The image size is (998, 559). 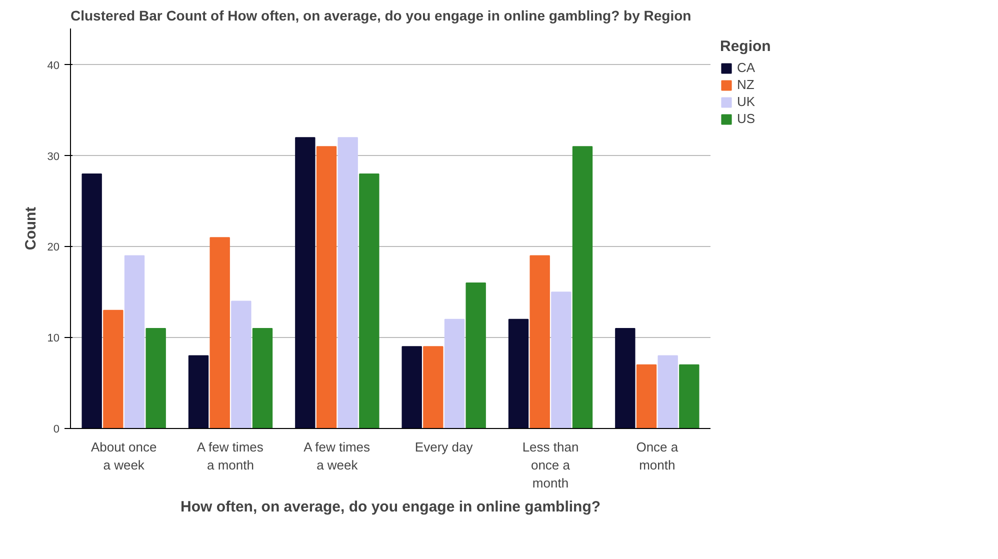 What do you see at coordinates (657, 456) in the screenshot?
I see `x-tick-label: Once a month` at bounding box center [657, 456].